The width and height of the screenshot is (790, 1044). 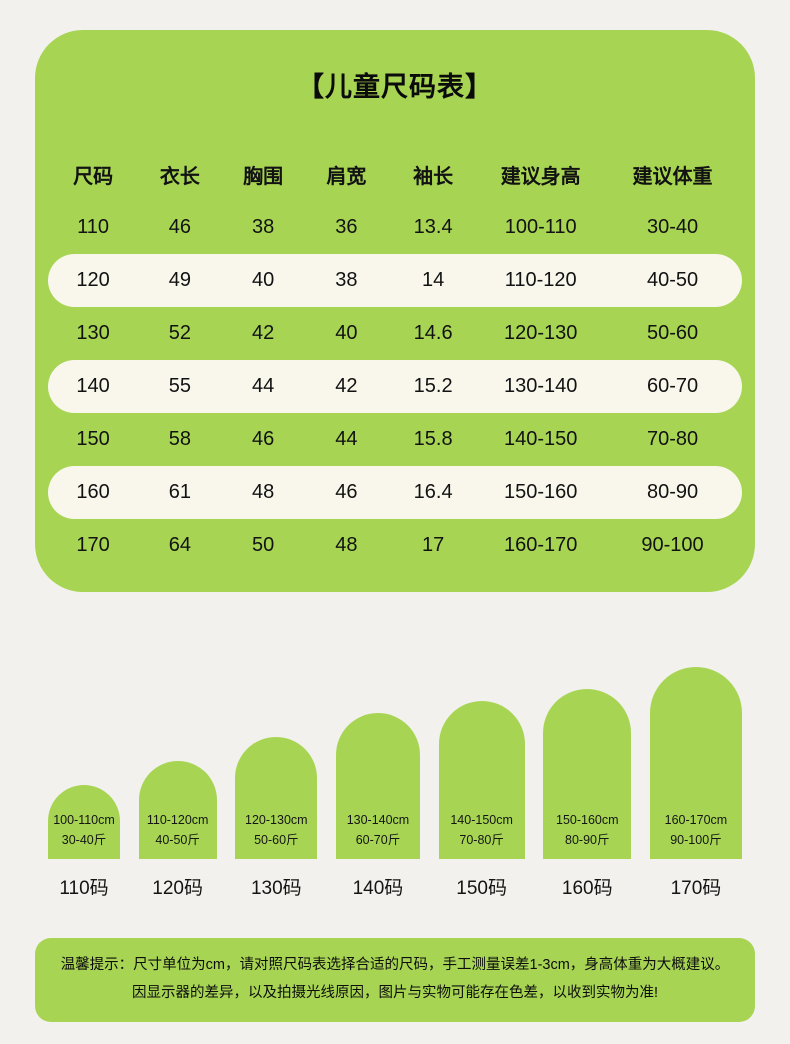 I want to click on table-cell: 15.2, so click(x=433, y=386).